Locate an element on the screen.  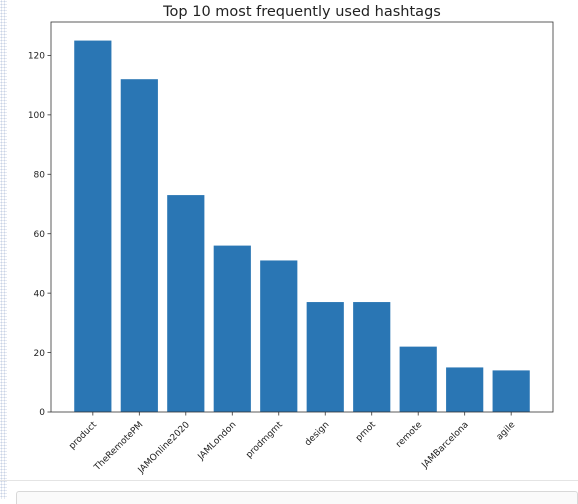
bar-TheRemotePM is located at coordinates (139, 245).